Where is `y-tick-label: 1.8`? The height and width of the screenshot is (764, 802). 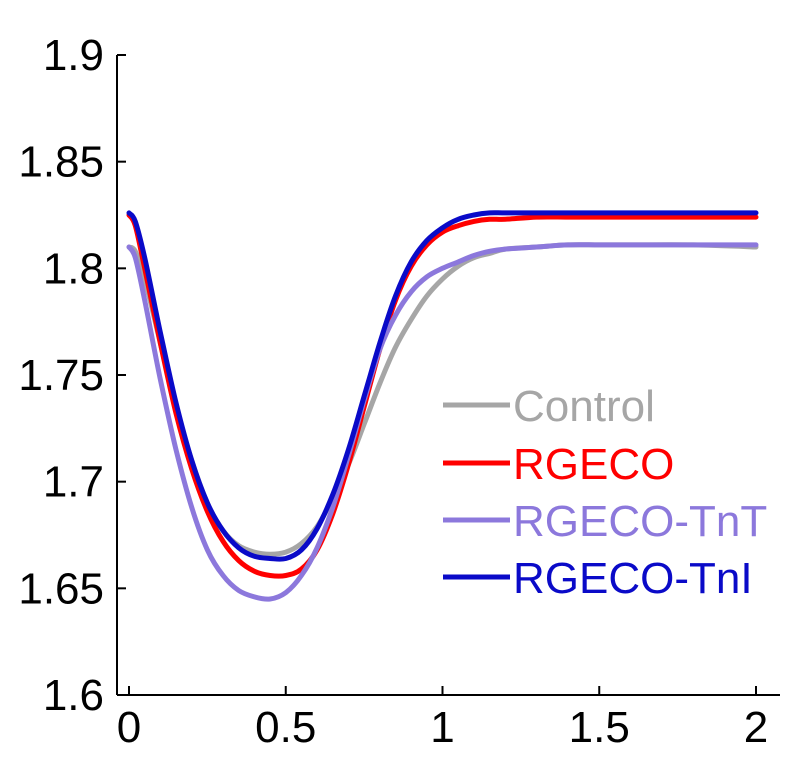
y-tick-label: 1.8 is located at coordinates (73, 268).